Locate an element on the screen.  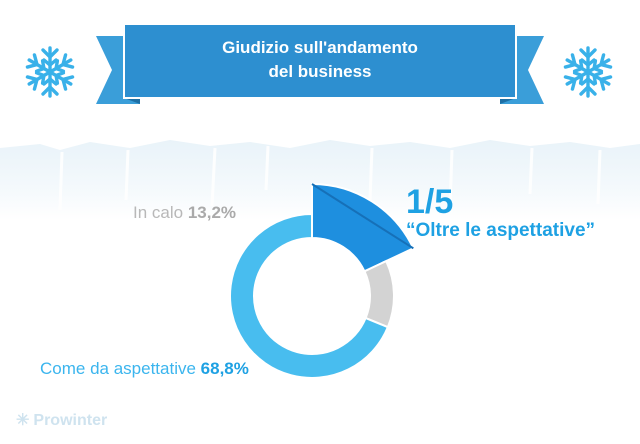
slice-come-da-aspettative is located at coordinates (309, 295).